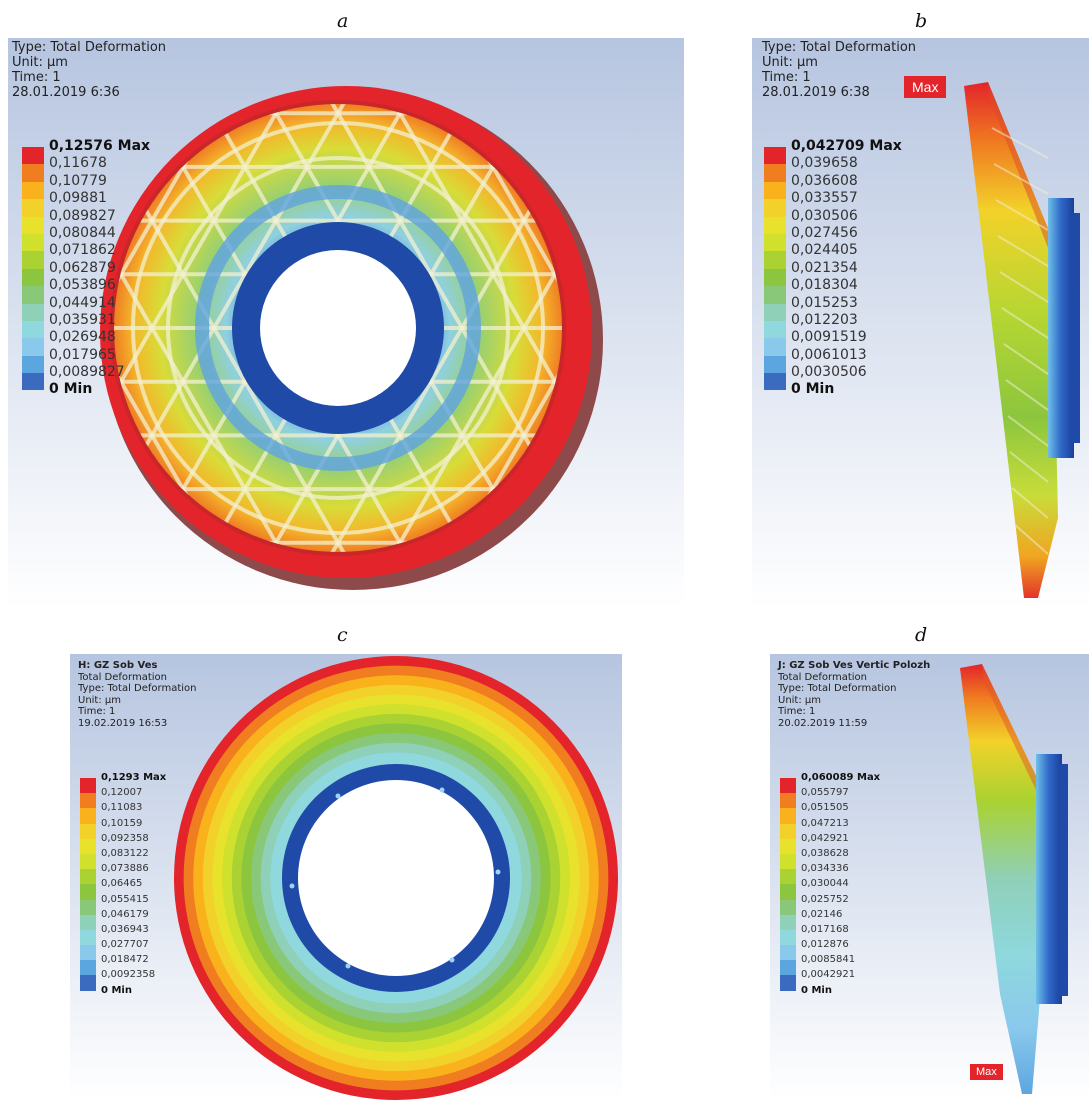  What do you see at coordinates (82, 337) in the screenshot?
I see `legend-value: 0,026948` at bounding box center [82, 337].